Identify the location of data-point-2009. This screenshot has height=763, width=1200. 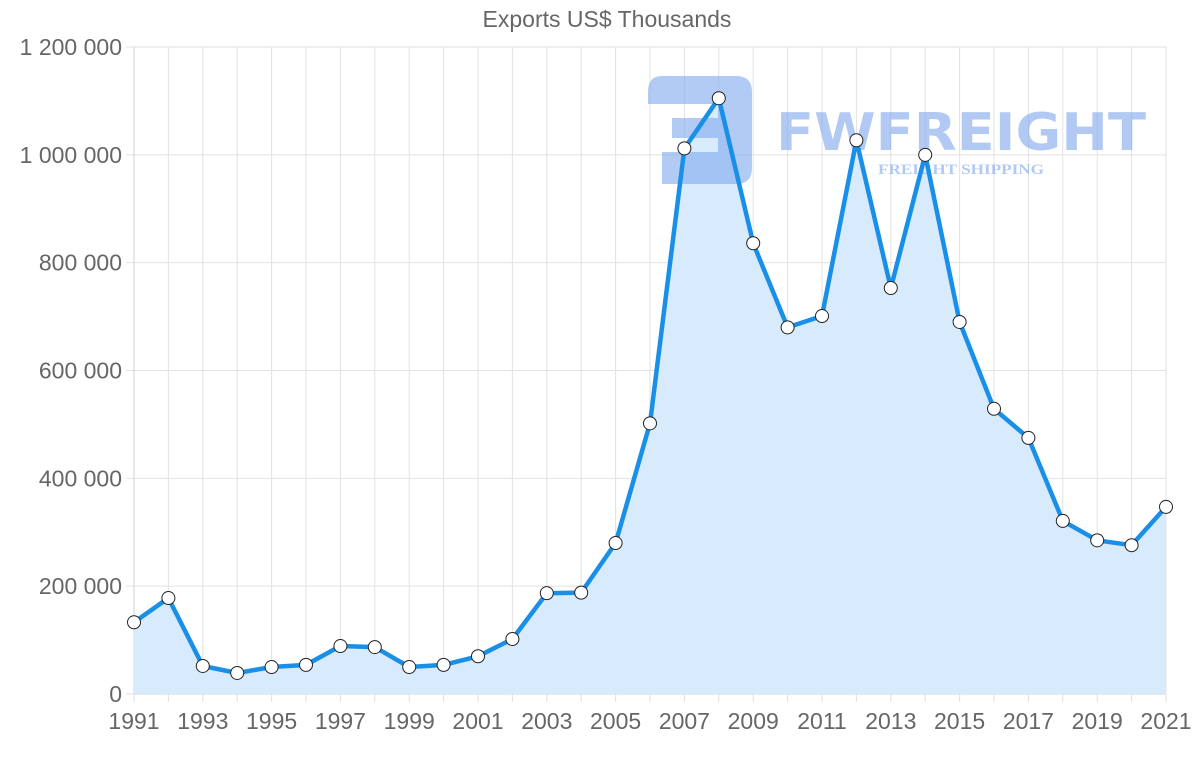
(753, 243).